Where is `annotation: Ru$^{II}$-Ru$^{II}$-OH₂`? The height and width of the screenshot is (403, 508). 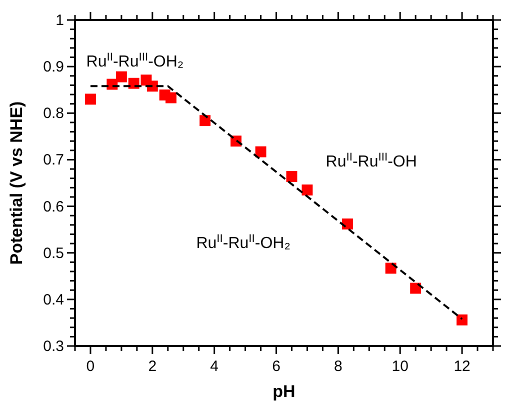 annotation: Ru$^{II}$-Ru$^{II}$-OH₂ is located at coordinates (243, 242).